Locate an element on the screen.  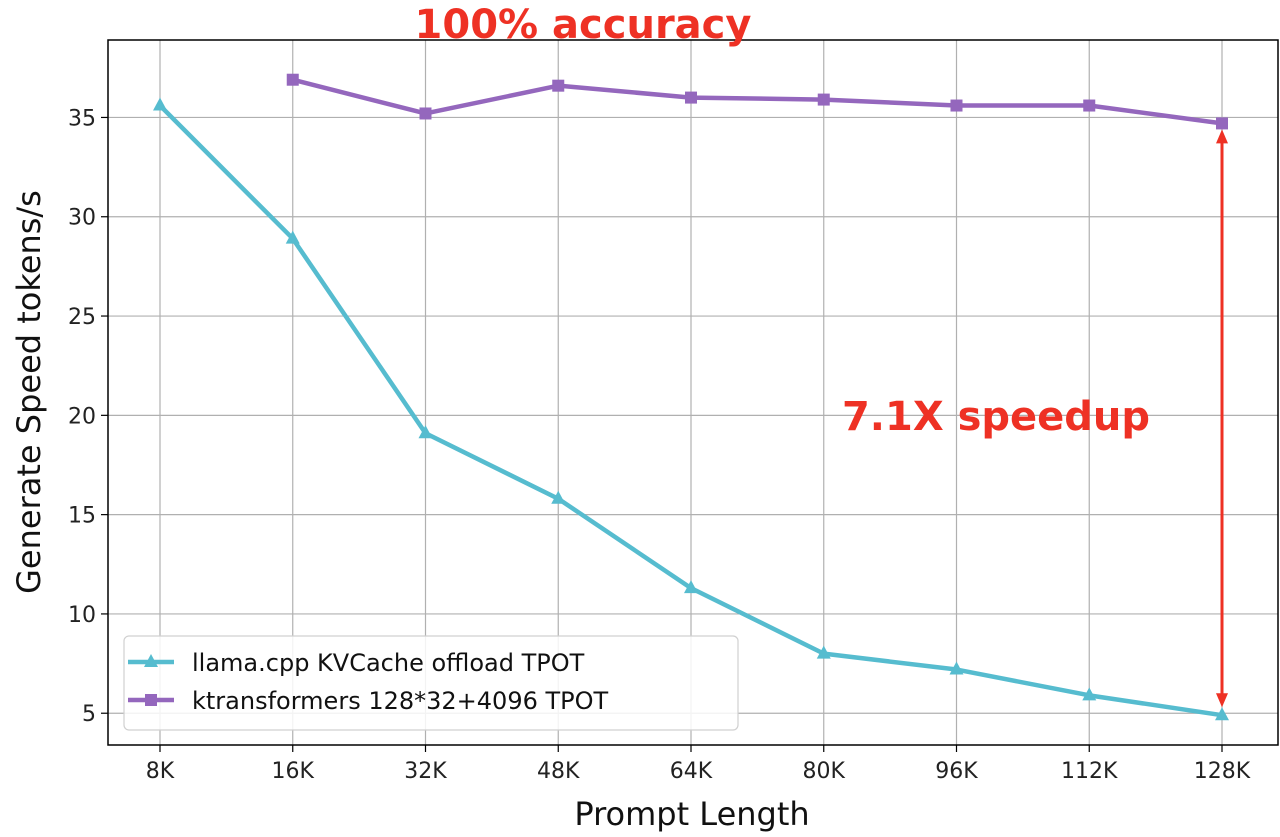
speedup-annotation: 7.1X speedup is located at coordinates (996, 417).